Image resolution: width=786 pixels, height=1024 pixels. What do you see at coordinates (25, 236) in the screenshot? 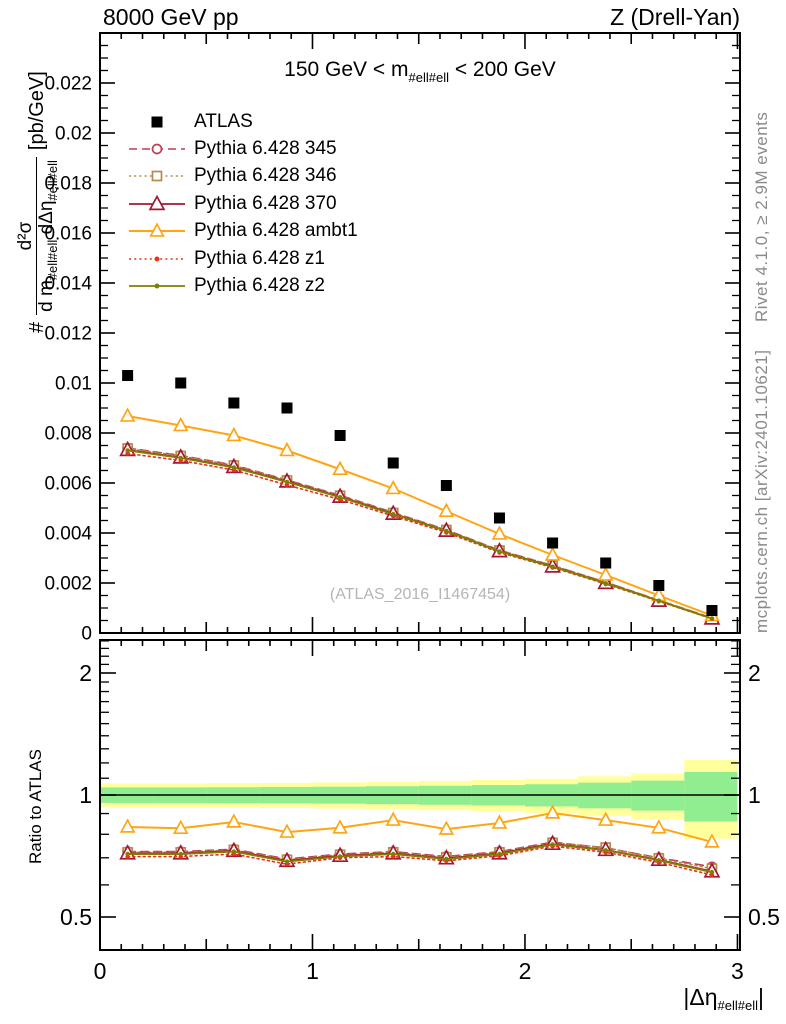
I see `y-title-numerator: d²σ` at bounding box center [25, 236].